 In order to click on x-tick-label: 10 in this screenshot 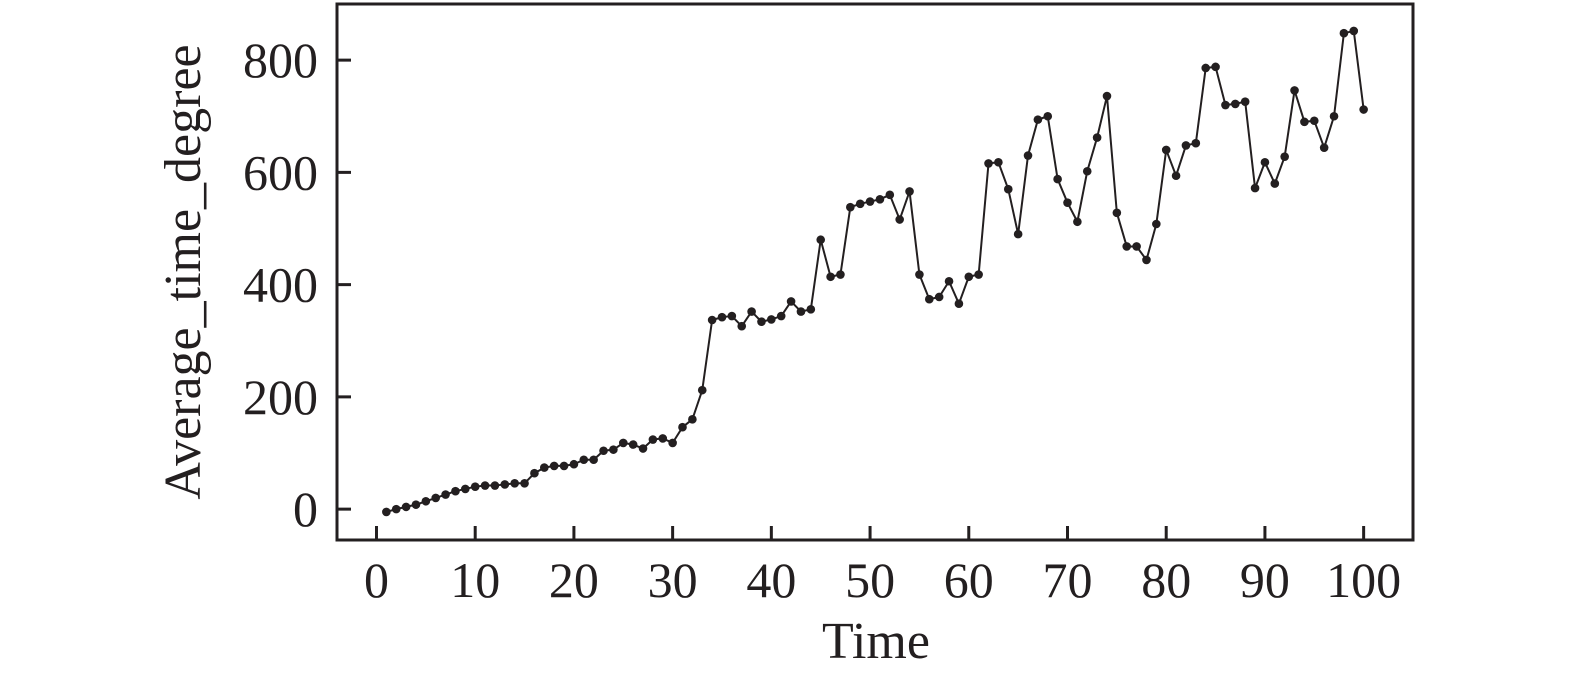, I will do `click(475, 580)`.